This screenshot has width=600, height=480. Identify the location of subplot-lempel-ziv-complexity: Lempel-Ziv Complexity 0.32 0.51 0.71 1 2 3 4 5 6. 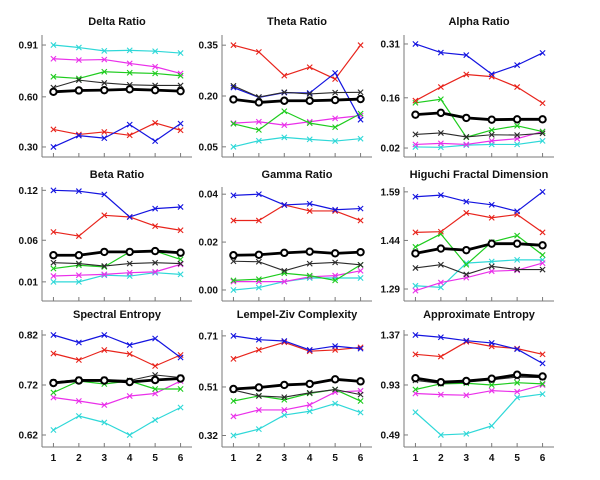
(285, 386).